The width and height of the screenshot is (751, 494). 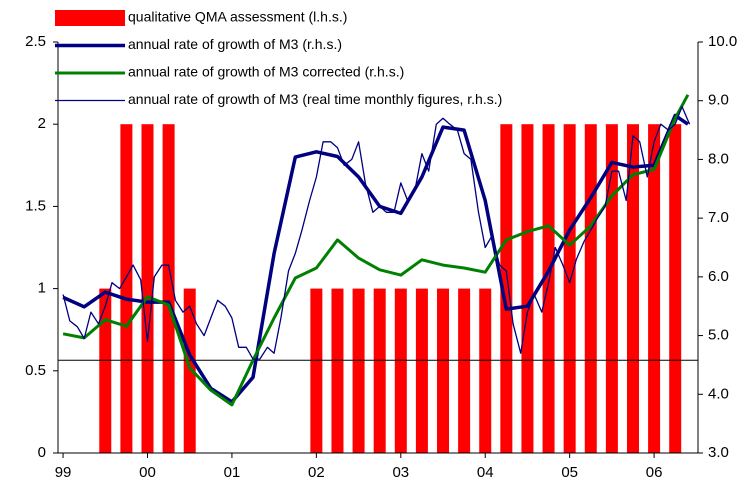 I want to click on y-tick-label: 0, so click(x=42, y=452).